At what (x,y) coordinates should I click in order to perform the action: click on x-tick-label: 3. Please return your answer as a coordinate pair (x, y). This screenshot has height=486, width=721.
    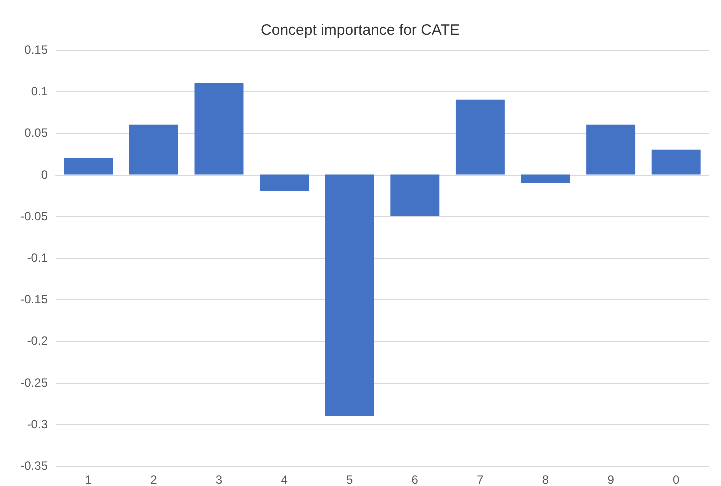
    Looking at the image, I should click on (219, 479).